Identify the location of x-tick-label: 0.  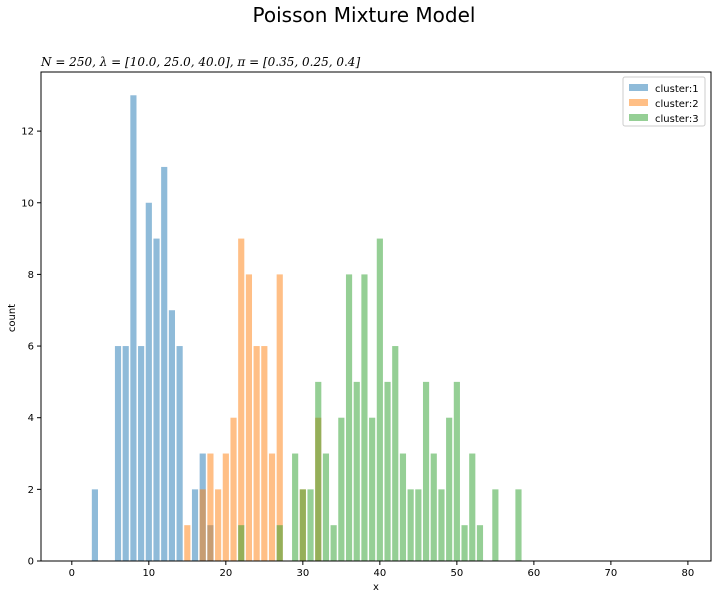
(72, 573).